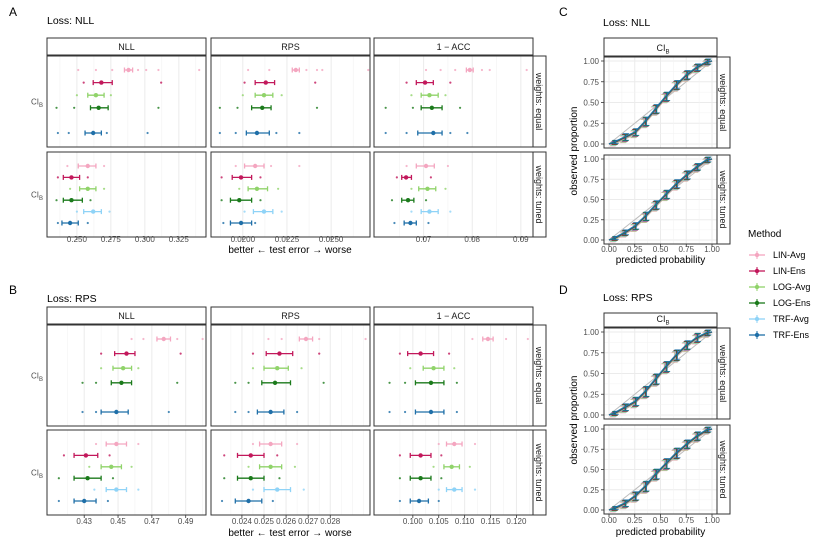 Image resolution: width=830 pixels, height=554 pixels. What do you see at coordinates (331, 239) in the screenshot?
I see `x-tick-label: 0.0250` at bounding box center [331, 239].